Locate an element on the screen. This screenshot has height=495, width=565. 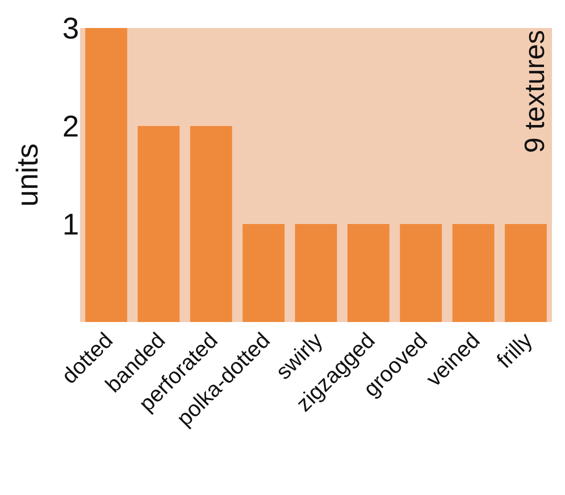
y-tick-label: 3 is located at coordinates (70, 29).